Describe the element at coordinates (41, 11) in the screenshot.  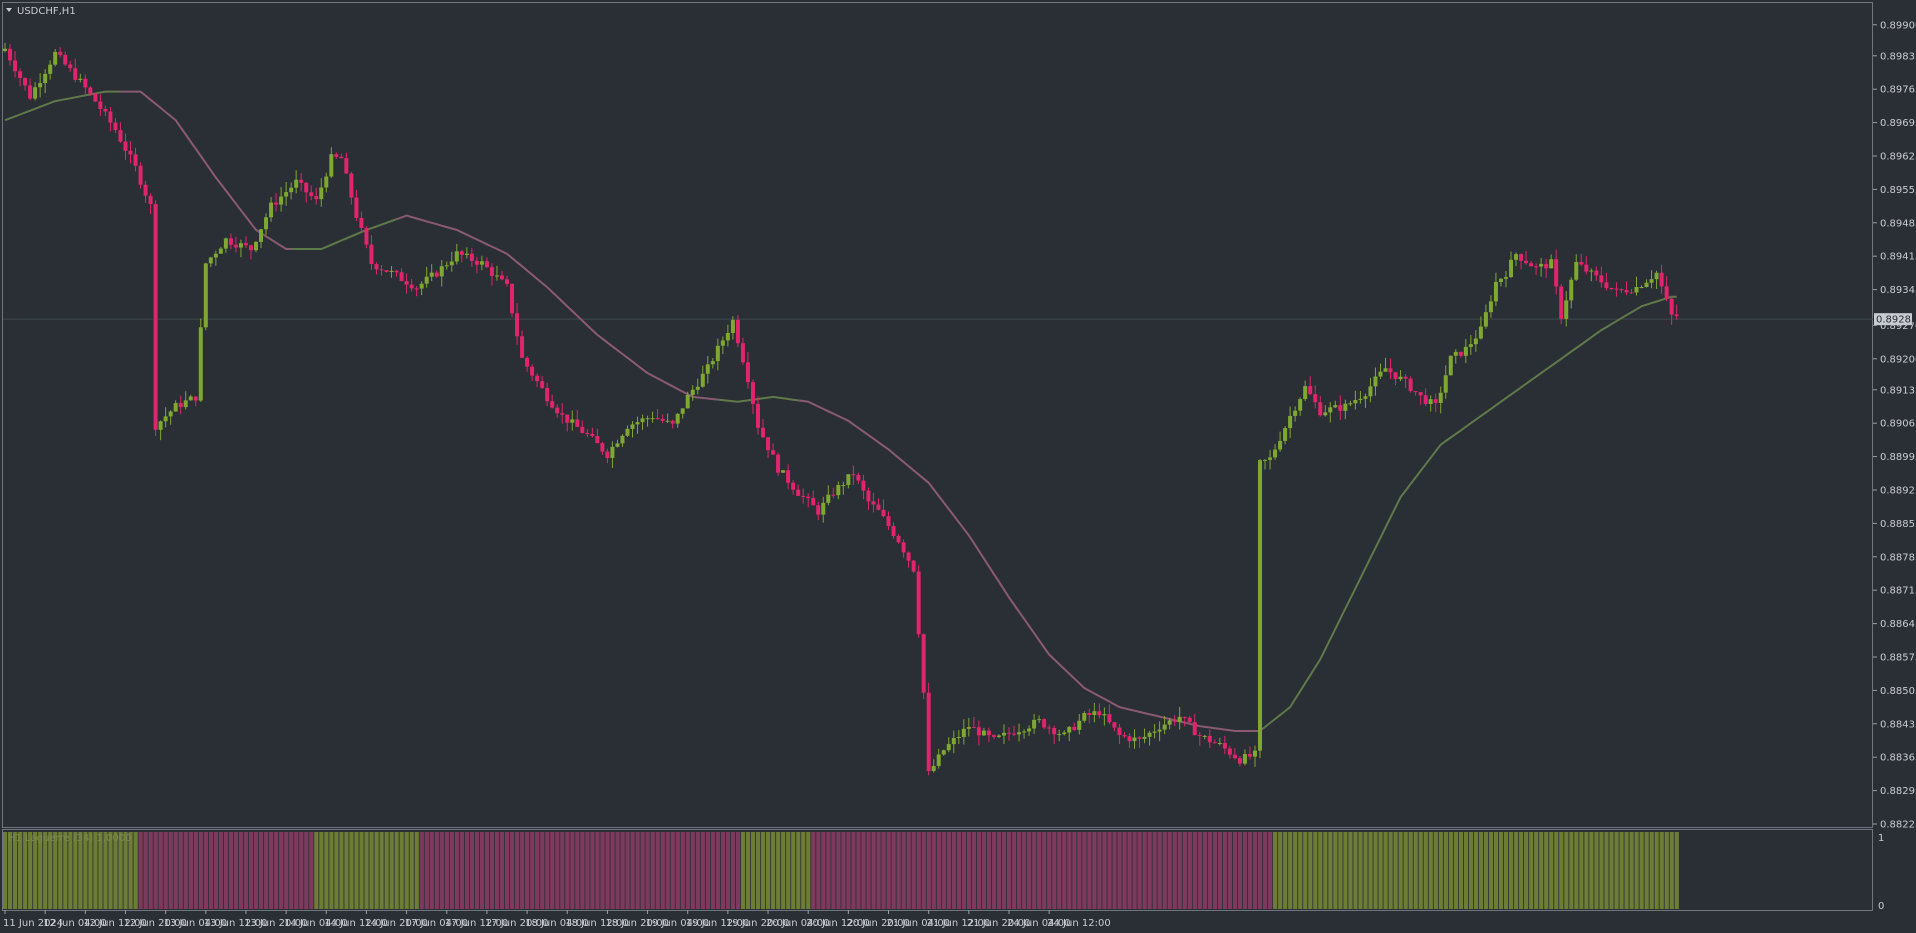
I see `symbol-header: USDCHF,H1` at that location.